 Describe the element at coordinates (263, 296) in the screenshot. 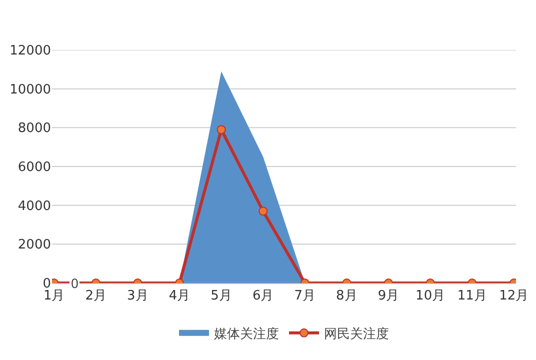

I see `x-tick-label: 6月` at that location.